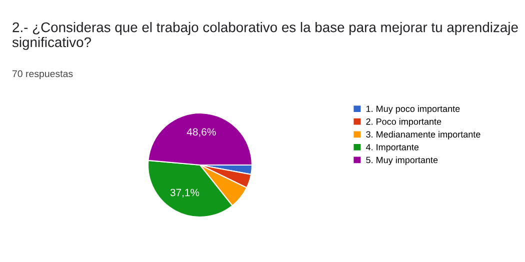 This screenshot has width=525, height=262. I want to click on legend-label: 3. Medianamente importante, so click(423, 135).